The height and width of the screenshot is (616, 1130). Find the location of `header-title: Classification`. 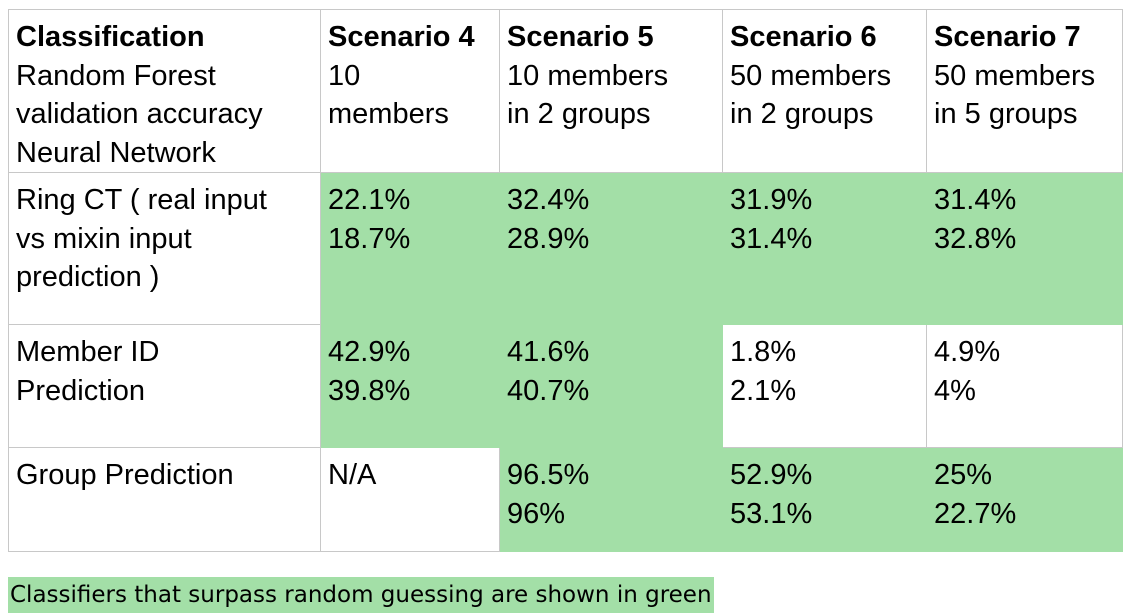

header-title: Classification is located at coordinates (110, 37).